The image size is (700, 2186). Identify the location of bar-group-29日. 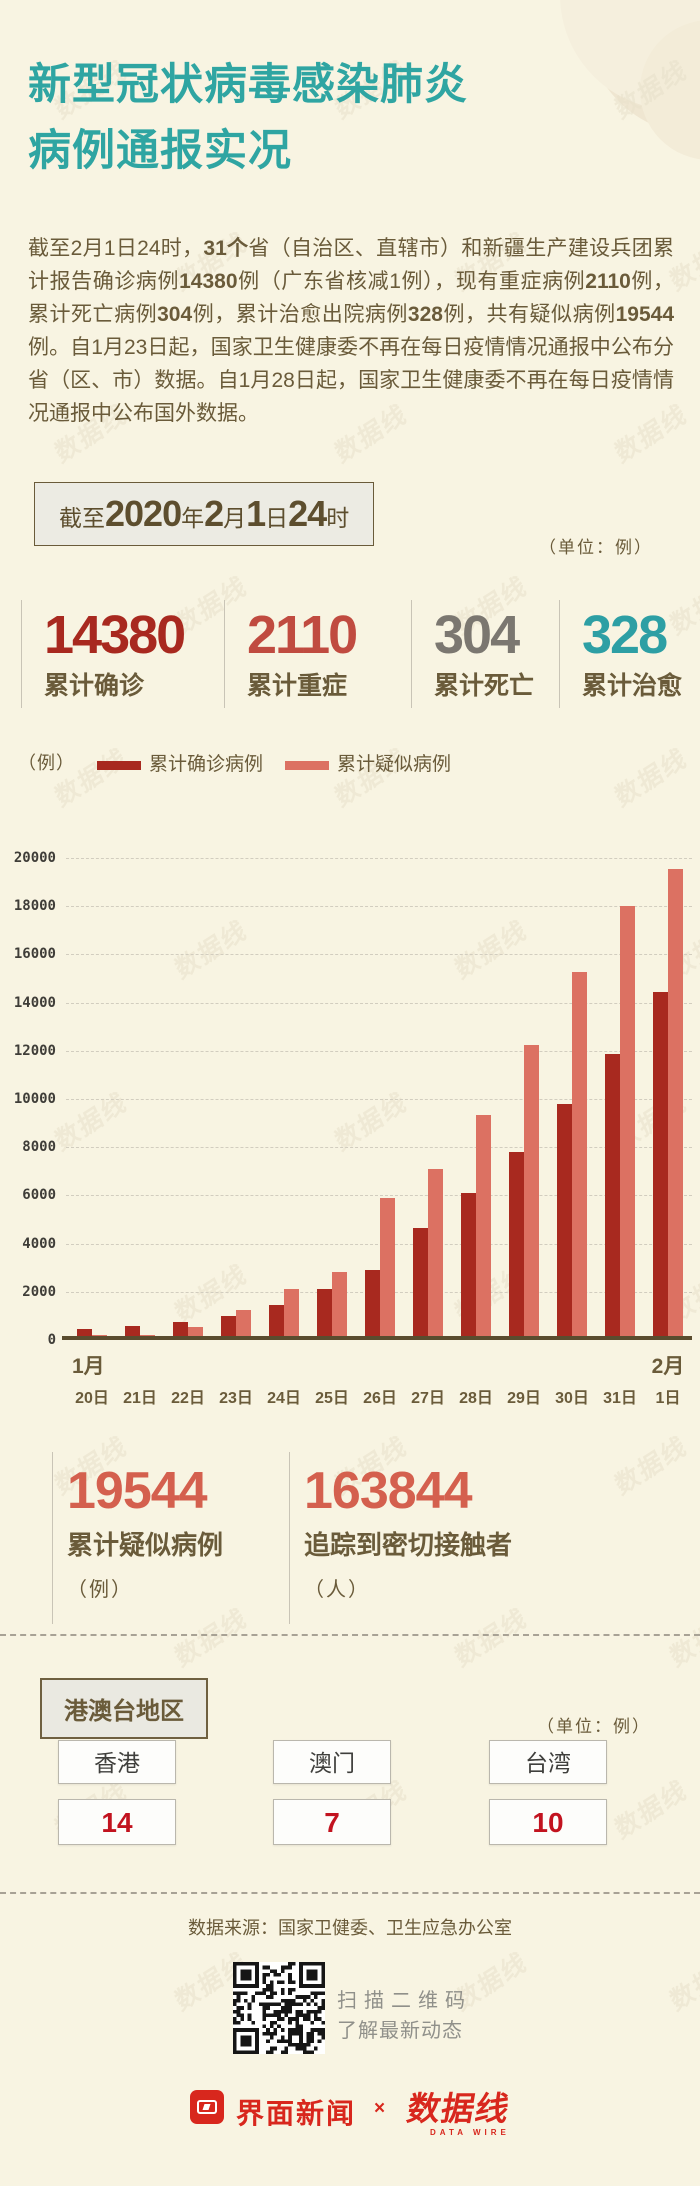
(524, 1097).